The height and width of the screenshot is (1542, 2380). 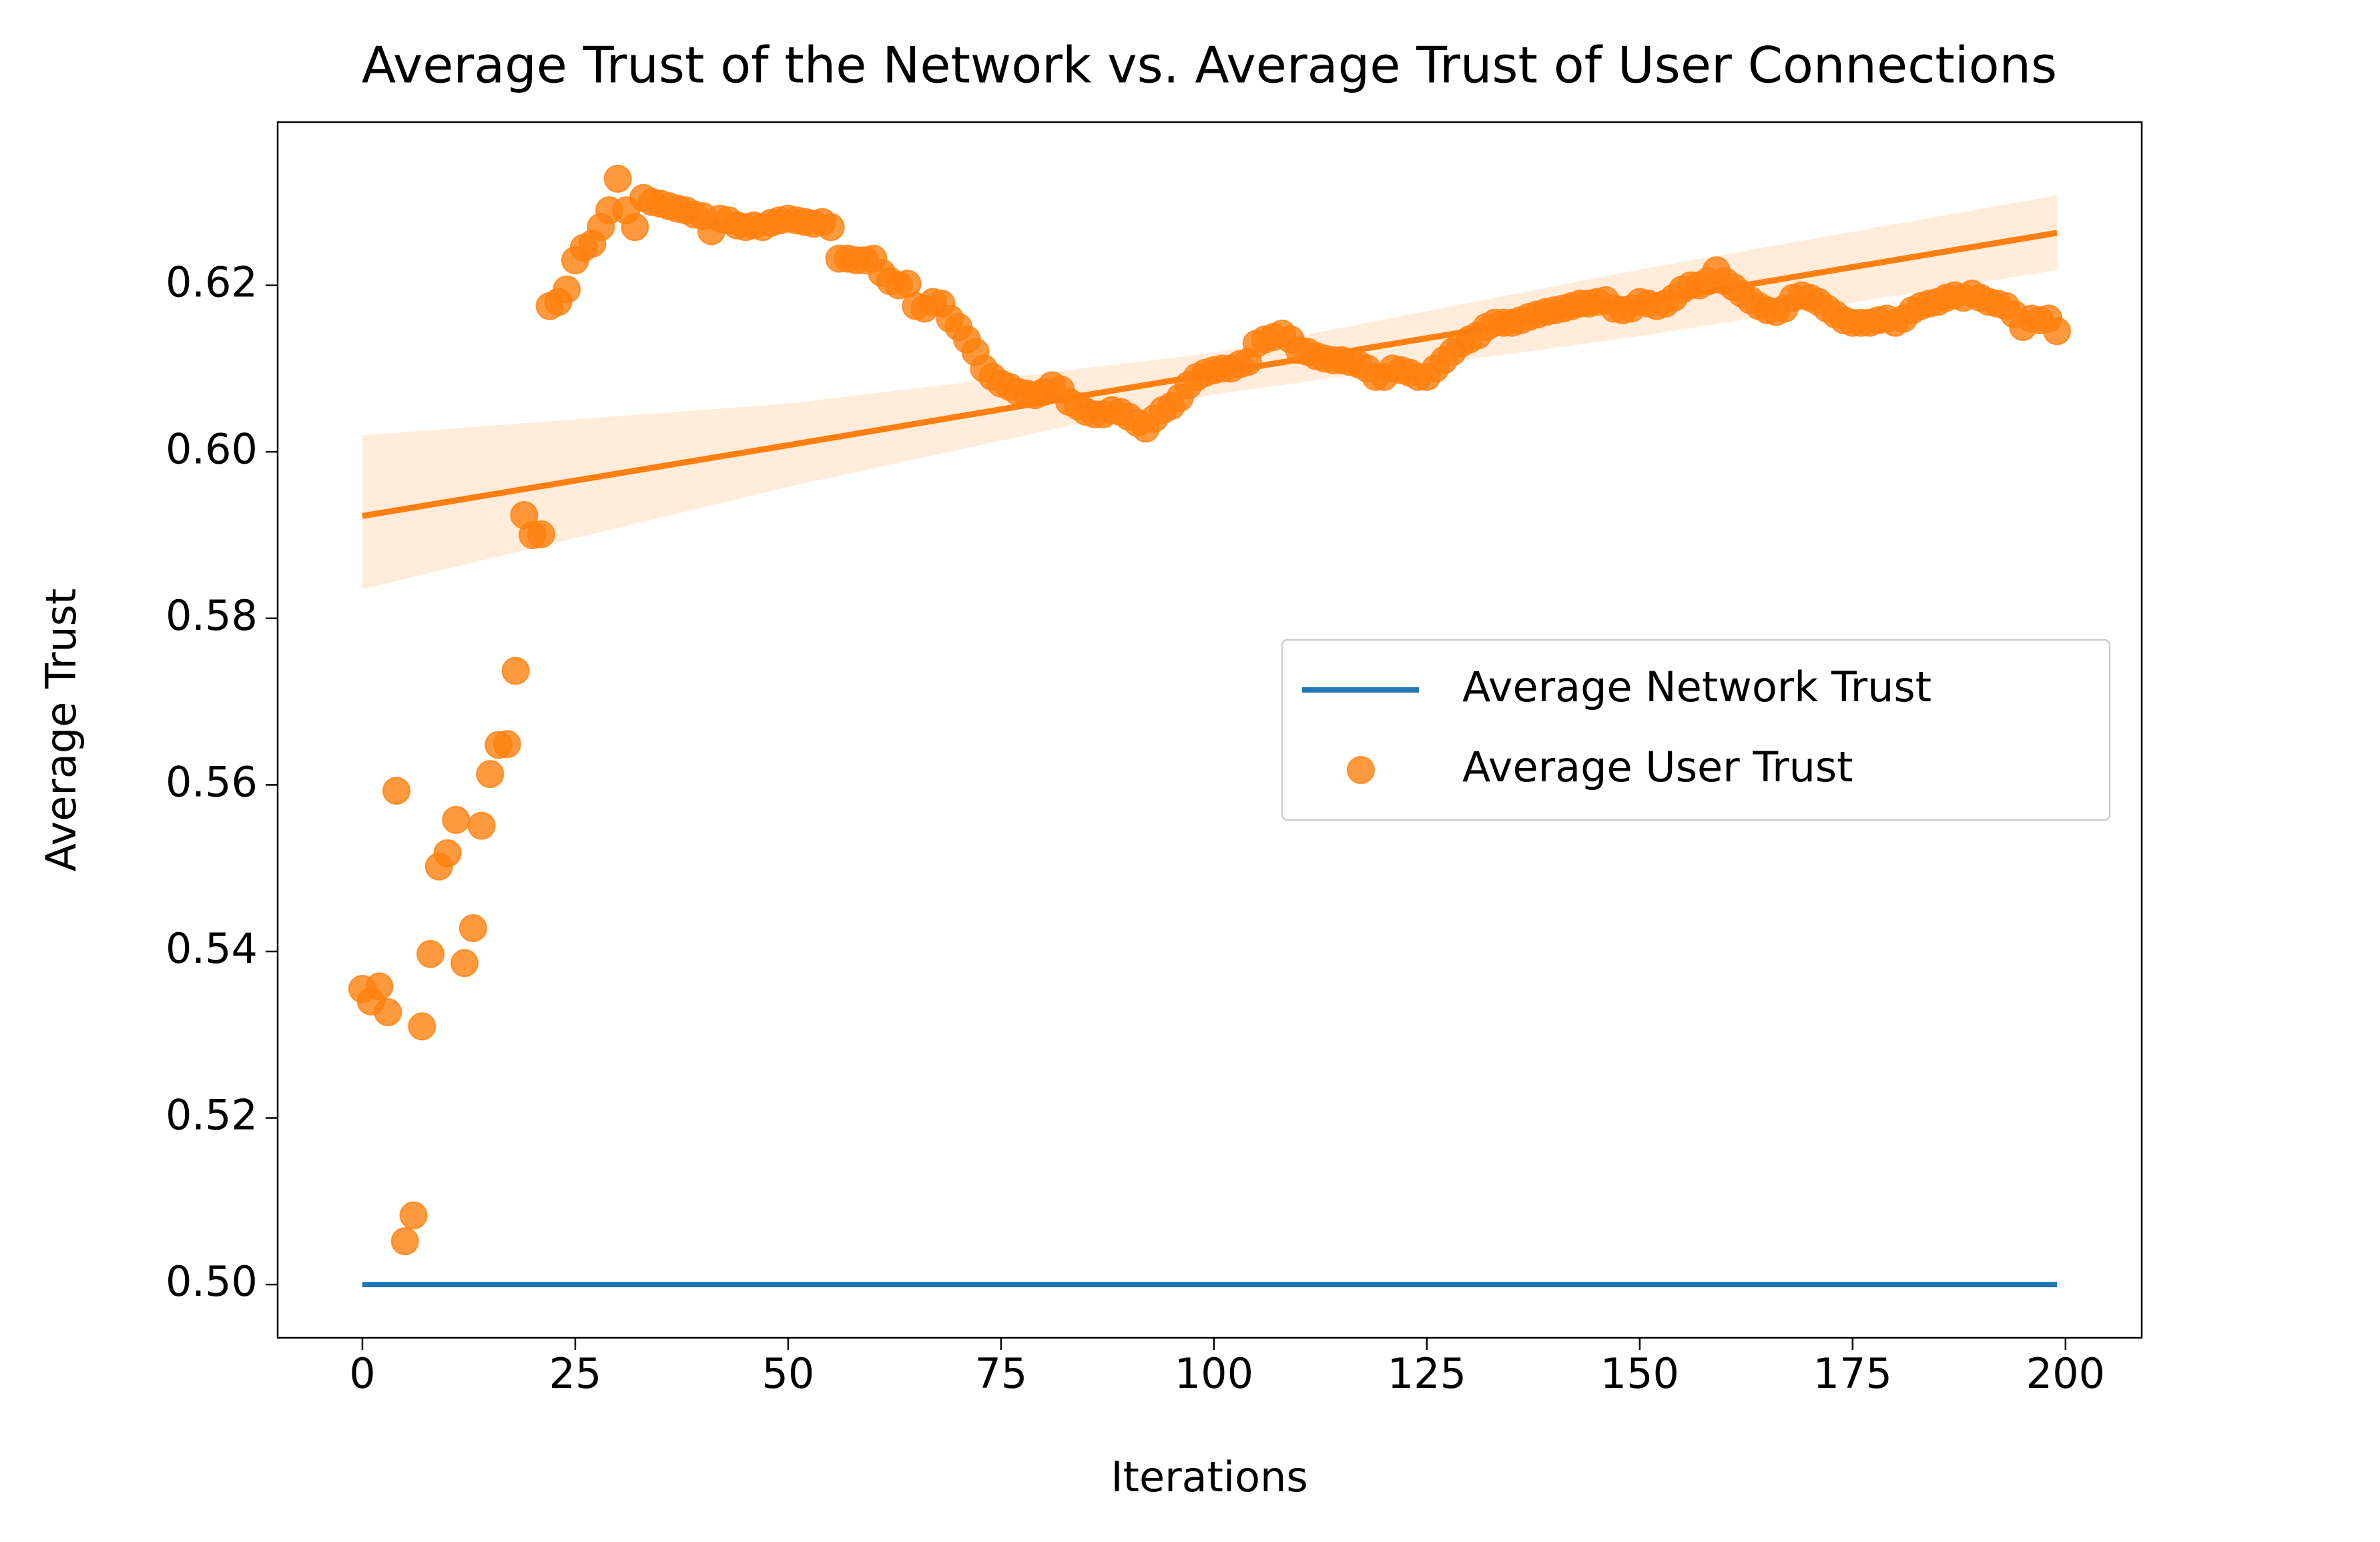 I want to click on y-tick-label: 0.50, so click(x=212, y=1281).